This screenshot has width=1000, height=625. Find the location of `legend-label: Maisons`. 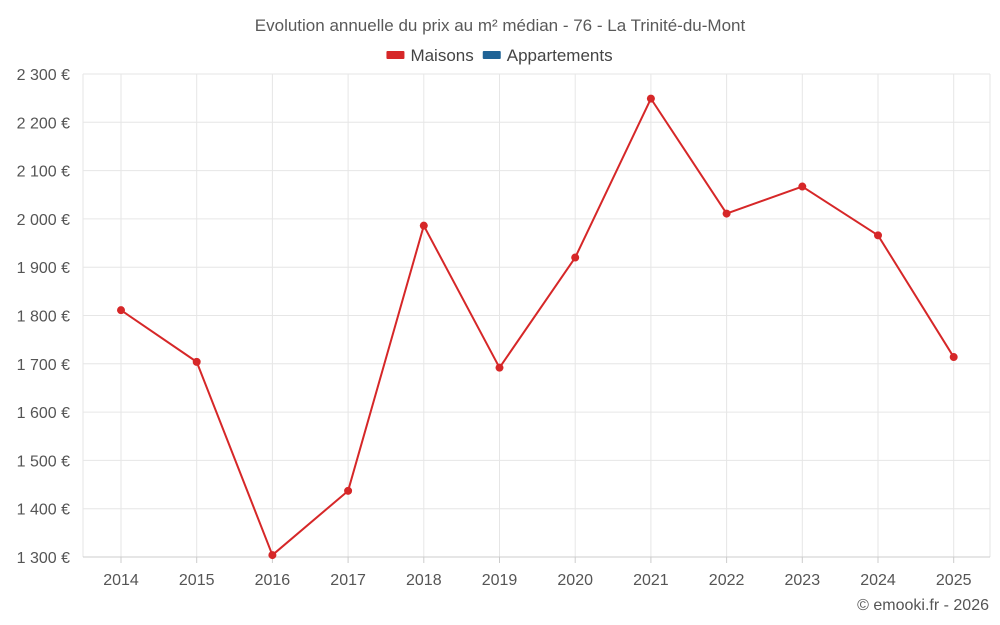

legend-label: Maisons is located at coordinates (441, 55).